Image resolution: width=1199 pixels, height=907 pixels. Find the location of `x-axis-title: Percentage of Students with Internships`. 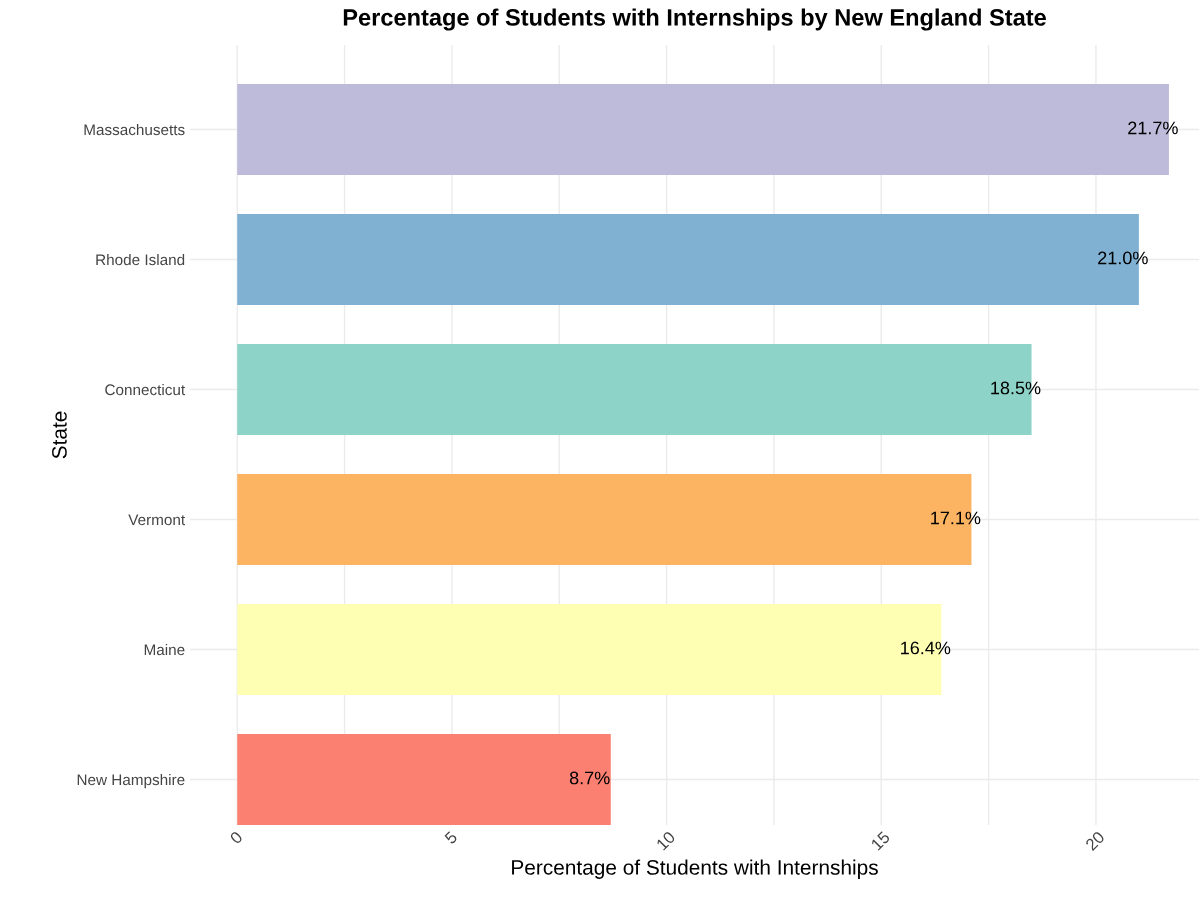

x-axis-title: Percentage of Students with Internships is located at coordinates (695, 869).